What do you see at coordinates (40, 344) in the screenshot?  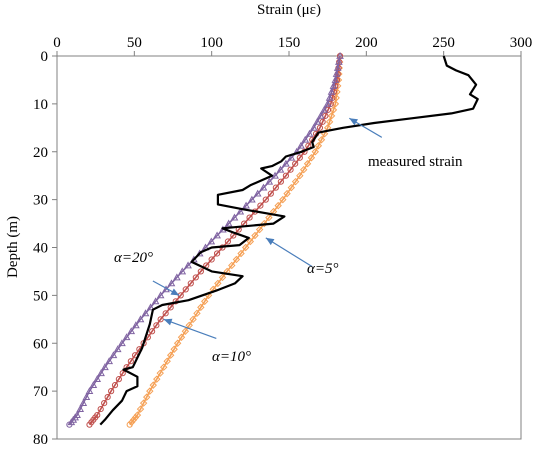 I see `y-tick-label: 60` at bounding box center [40, 344].